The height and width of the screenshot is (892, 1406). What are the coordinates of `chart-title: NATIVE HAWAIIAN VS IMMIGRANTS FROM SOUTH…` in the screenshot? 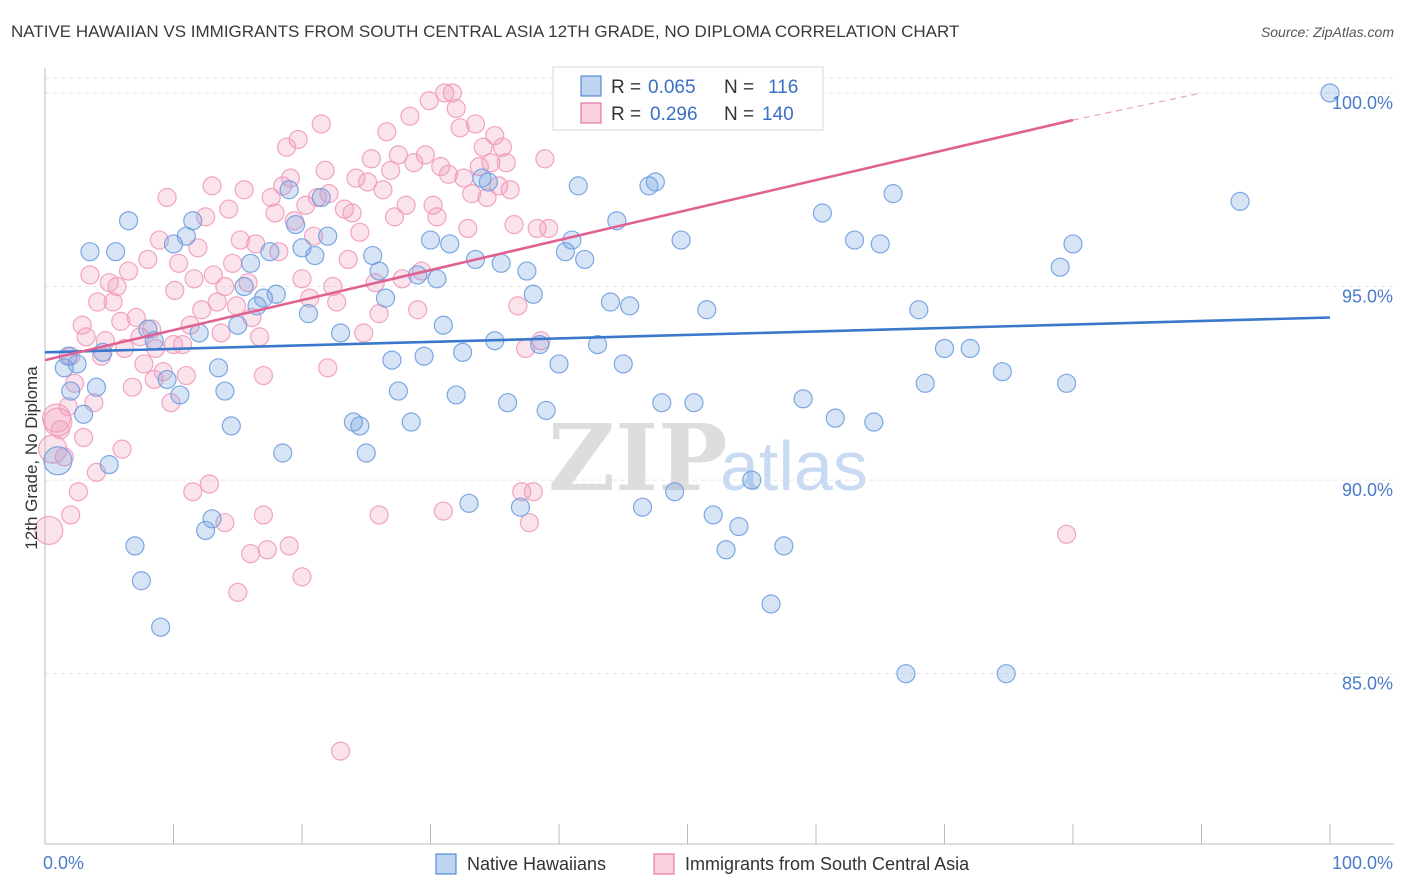 It's located at (485, 31).